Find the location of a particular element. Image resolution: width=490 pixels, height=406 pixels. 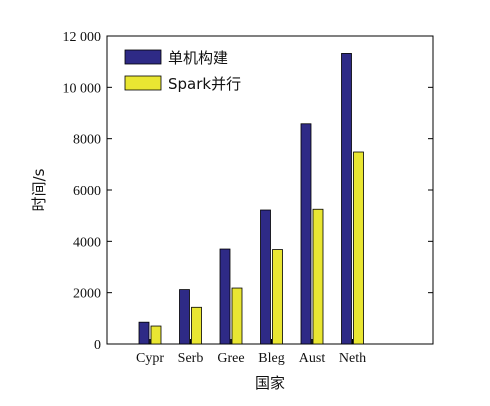

x-tick-label: Gree is located at coordinates (230, 358).